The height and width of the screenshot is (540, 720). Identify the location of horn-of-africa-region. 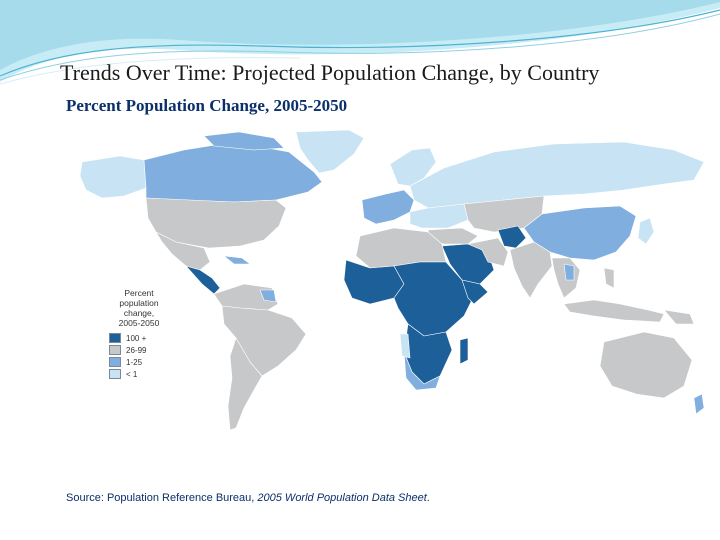
(475, 292).